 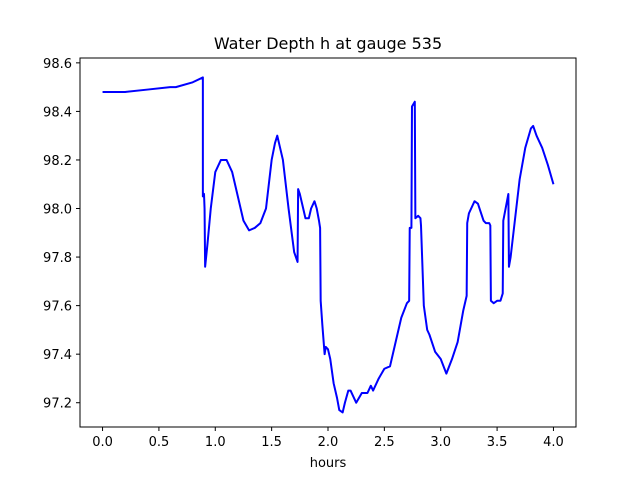 What do you see at coordinates (384, 442) in the screenshot?
I see `x-tick-label: 2.5` at bounding box center [384, 442].